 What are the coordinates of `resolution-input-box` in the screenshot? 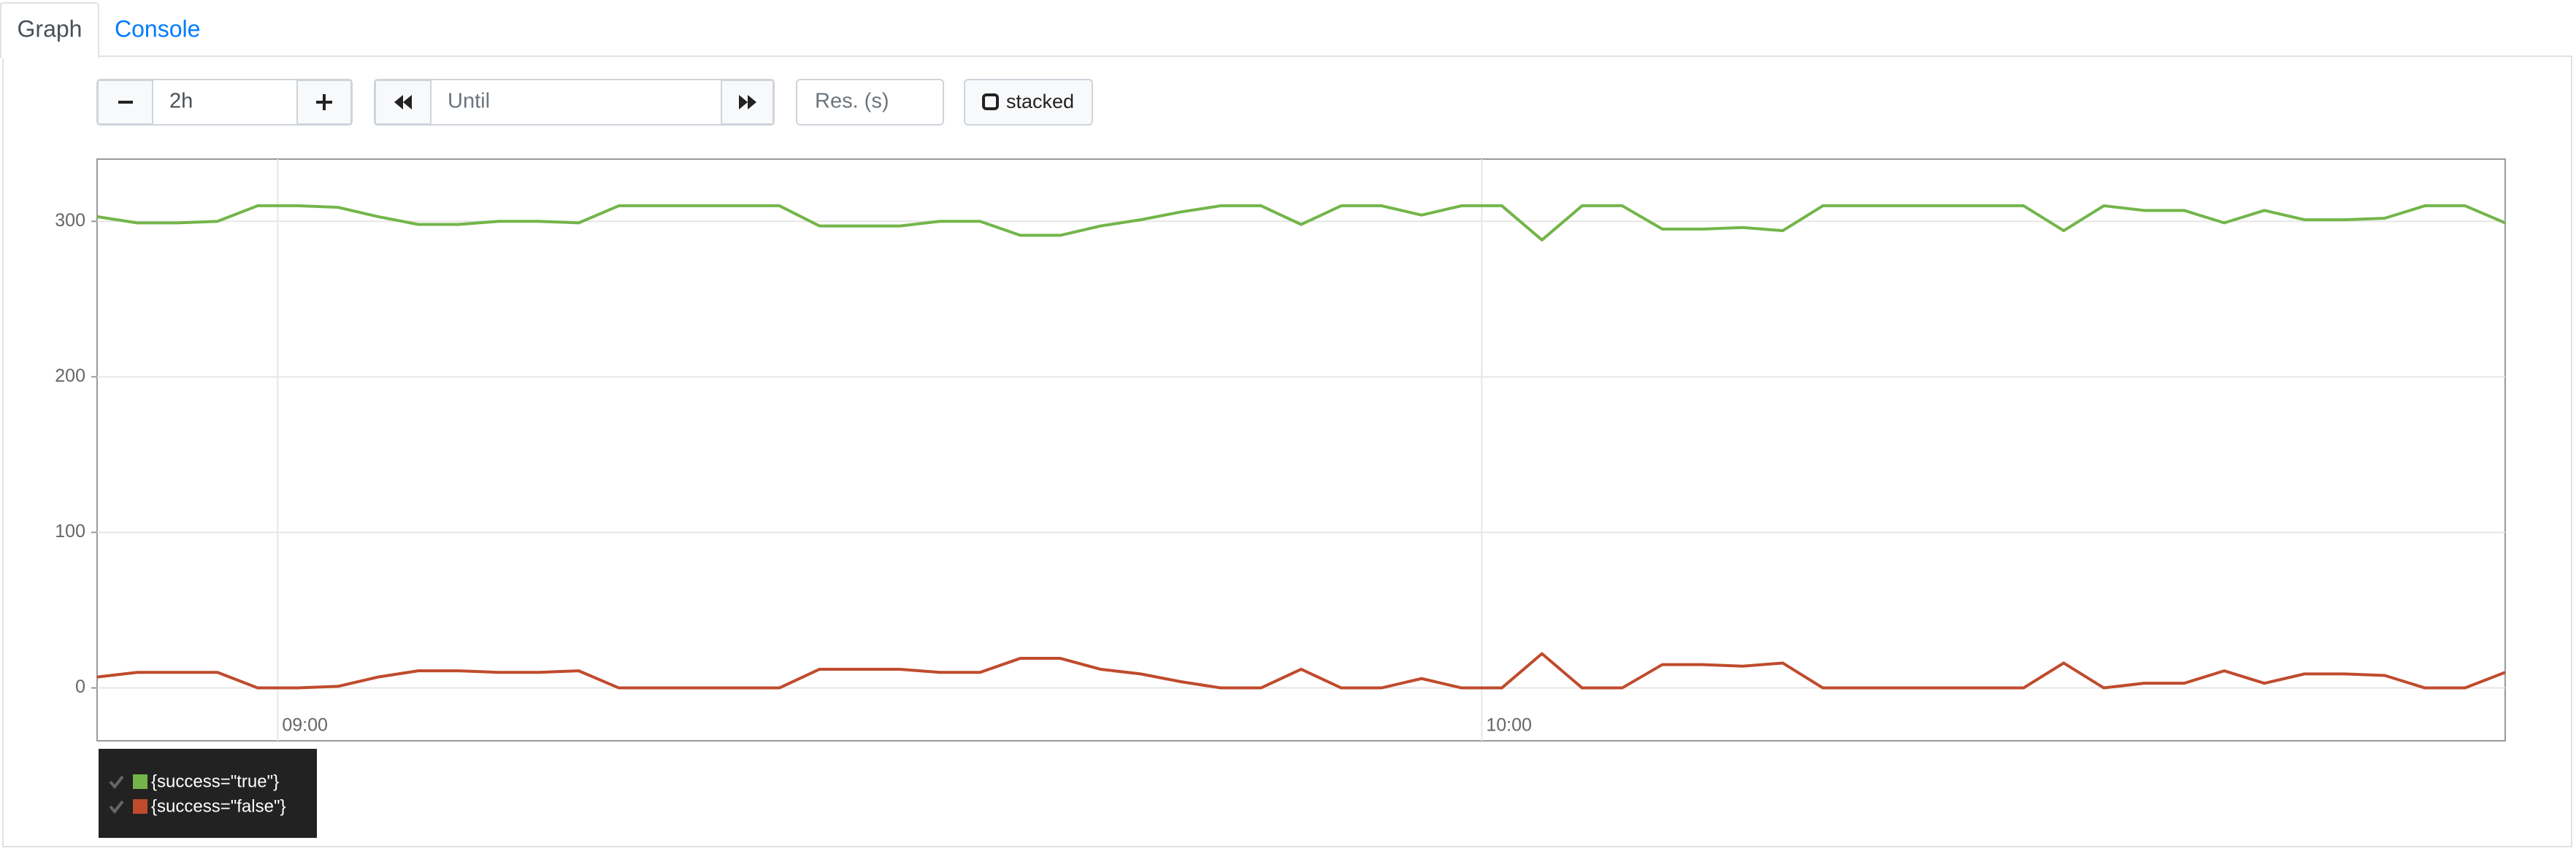 It's located at (870, 102).